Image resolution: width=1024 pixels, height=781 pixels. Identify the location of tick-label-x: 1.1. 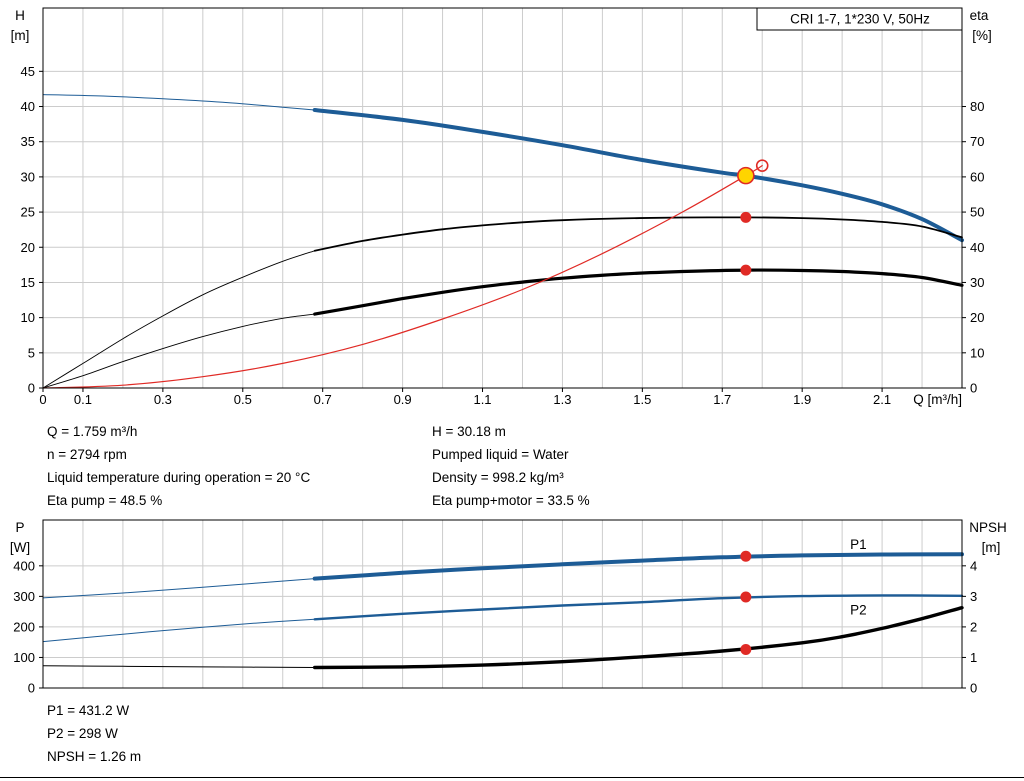
(482, 399).